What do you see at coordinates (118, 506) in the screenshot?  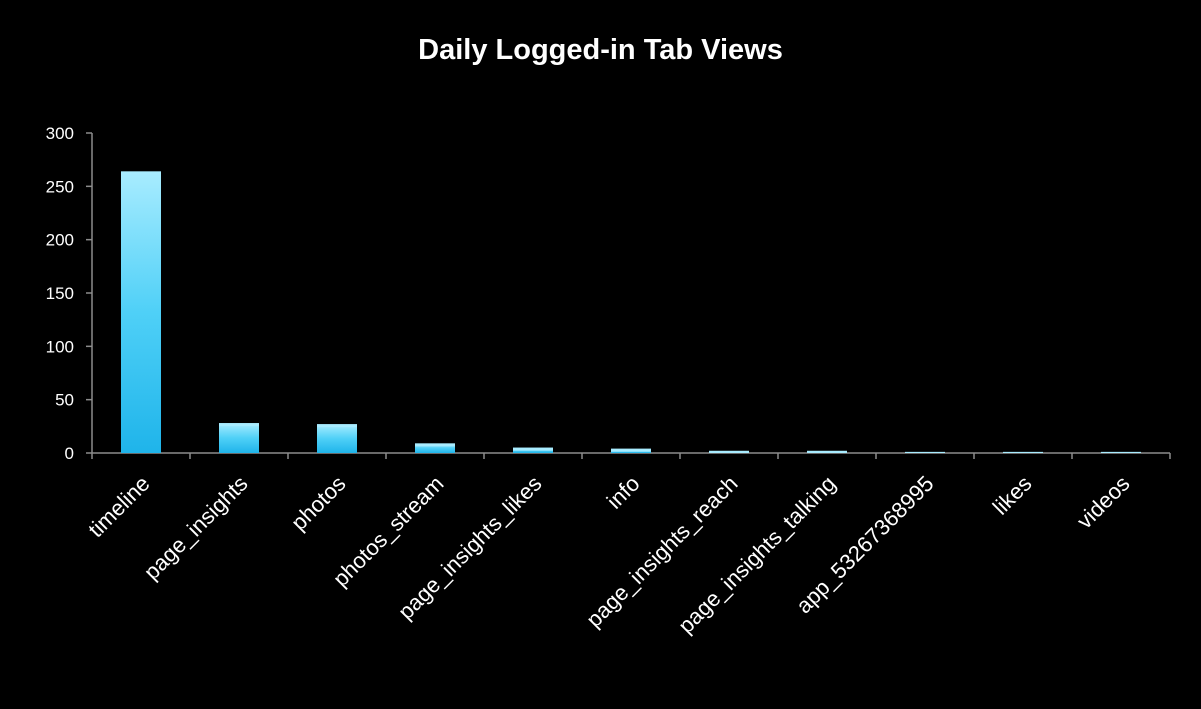 I see `x-category-label: timeline` at bounding box center [118, 506].